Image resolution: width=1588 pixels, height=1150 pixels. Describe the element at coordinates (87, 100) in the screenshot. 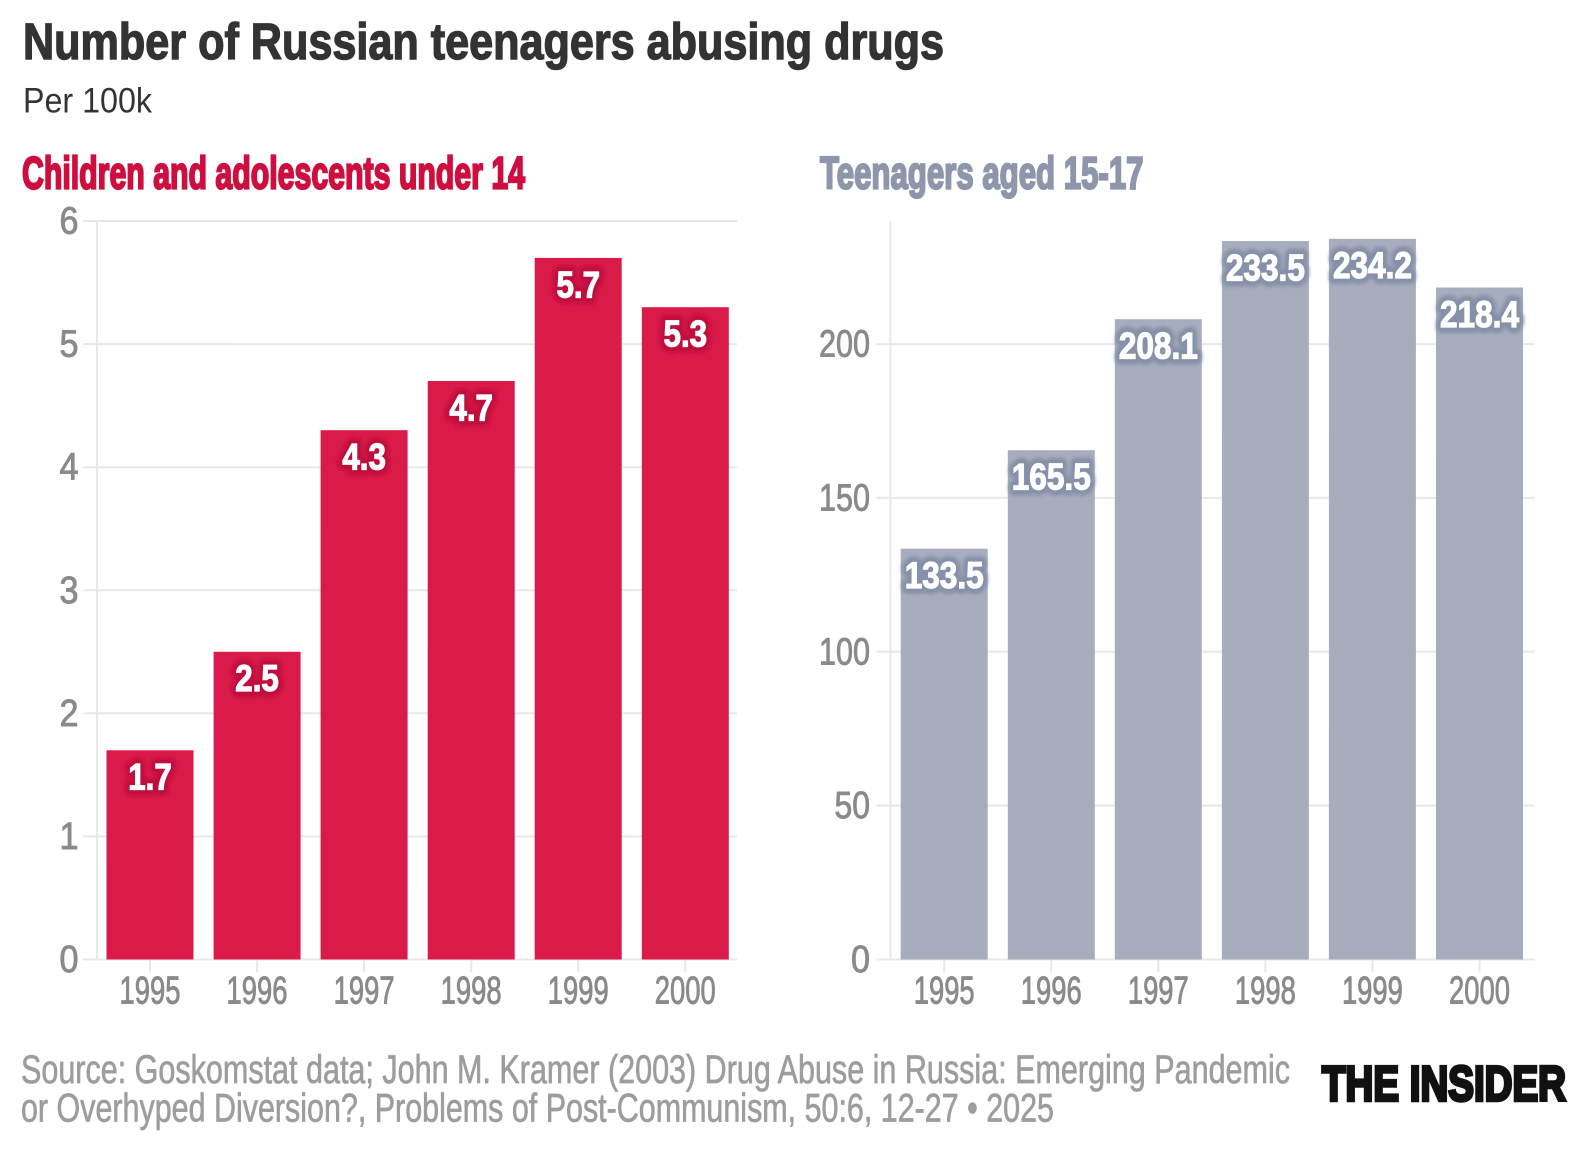

I see `svg-text: Per 100k` at that location.